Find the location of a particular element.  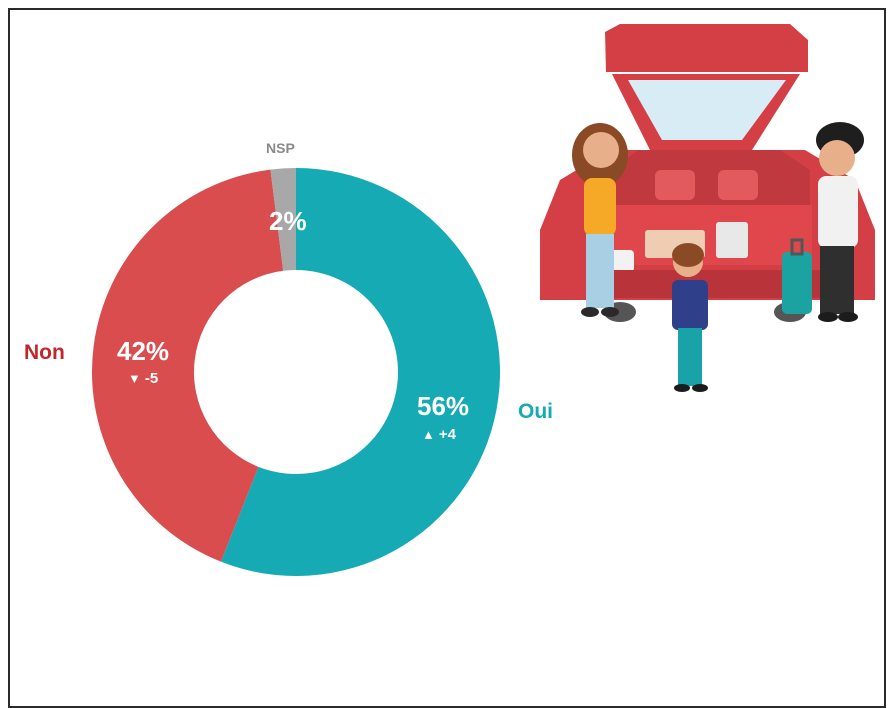

woman-shoe-left-icon is located at coordinates (590, 312).